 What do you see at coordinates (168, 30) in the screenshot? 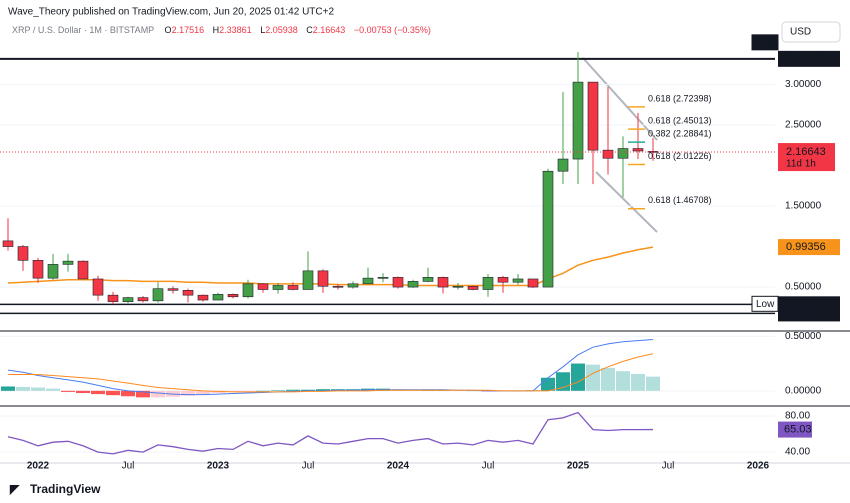
I see `ohlc-letter: O` at bounding box center [168, 30].